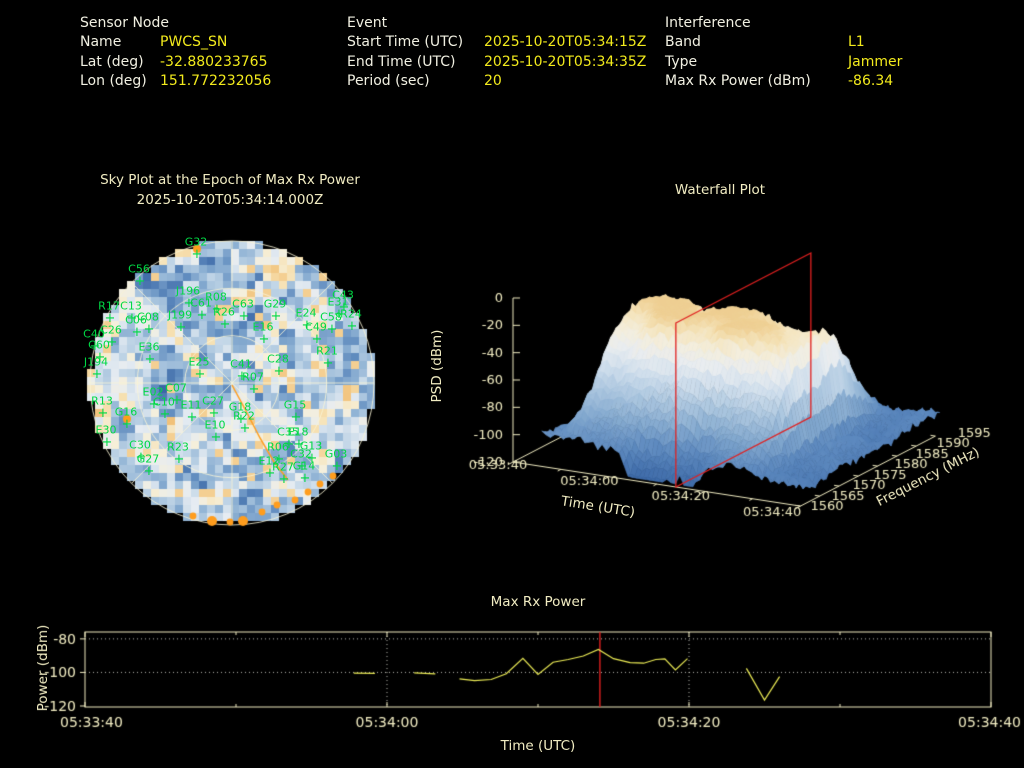  Describe the element at coordinates (332, 330) in the screenshot. I see `satellite-marker-C58: +` at that location.